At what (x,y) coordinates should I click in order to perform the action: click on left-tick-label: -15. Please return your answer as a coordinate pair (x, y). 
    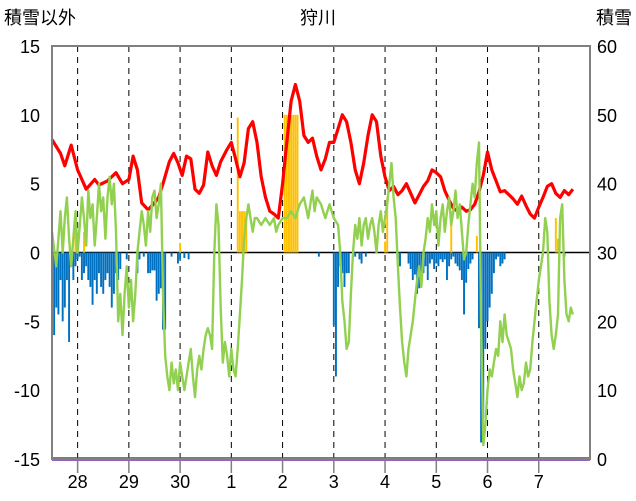
    Looking at the image, I should click on (27, 460).